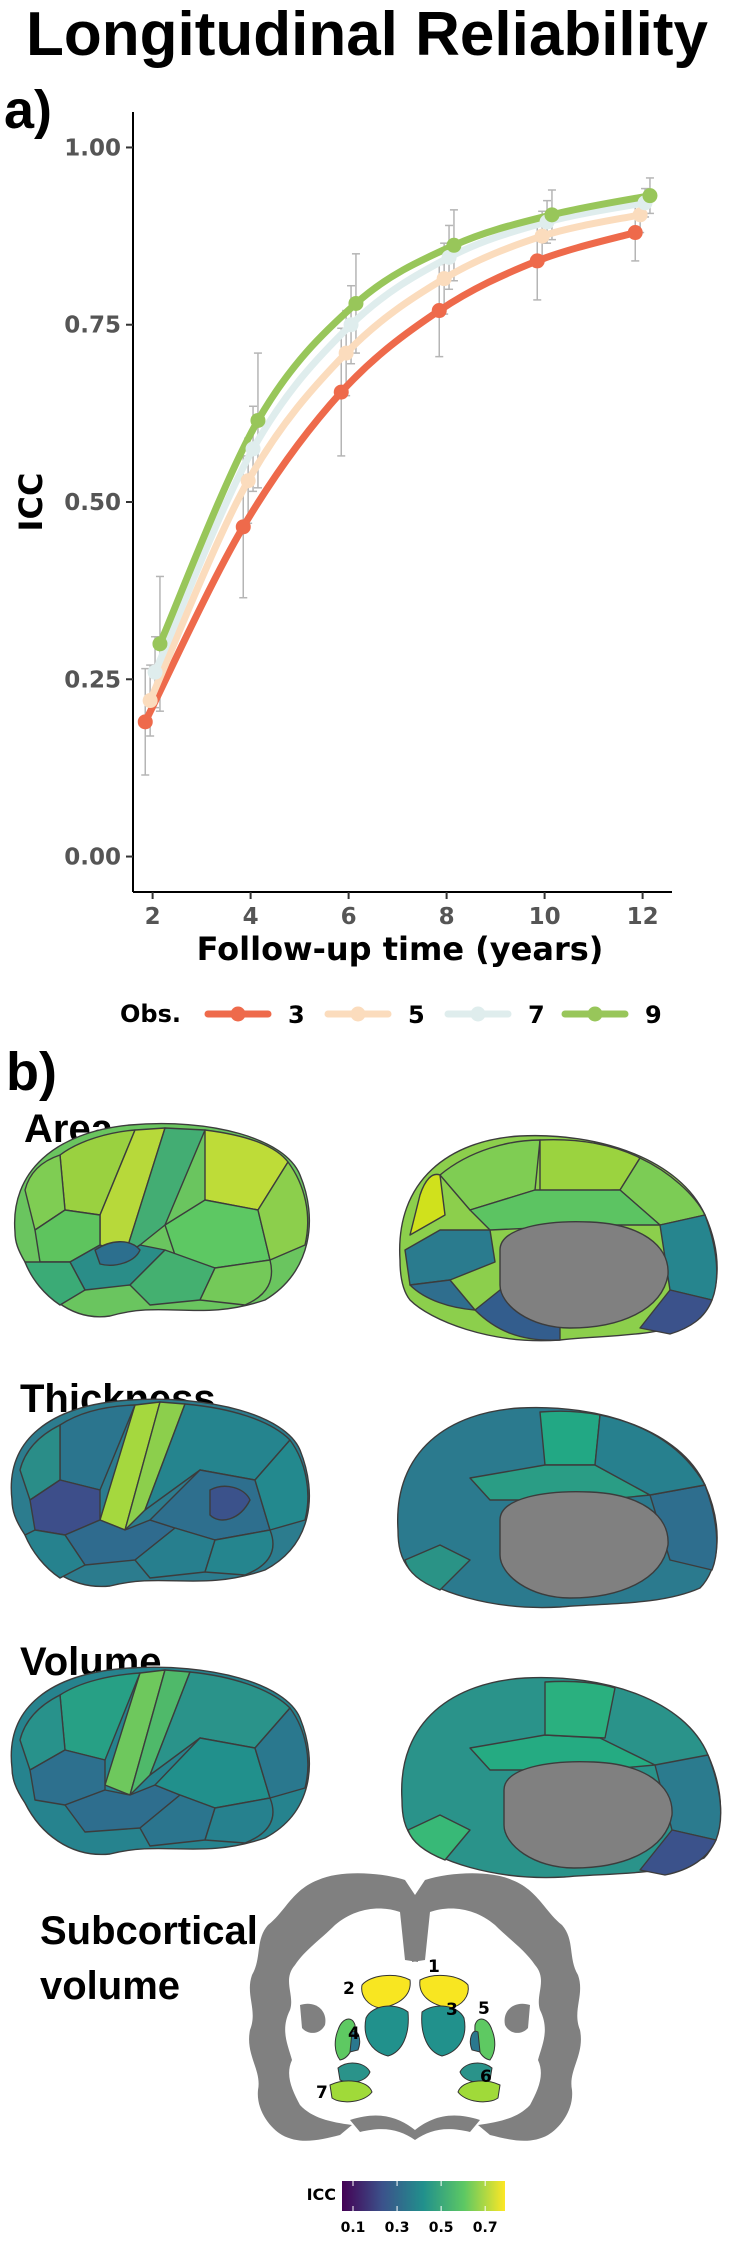 The height and width of the screenshot is (2244, 735). I want to click on roi-label-1: 1, so click(434, 1967).